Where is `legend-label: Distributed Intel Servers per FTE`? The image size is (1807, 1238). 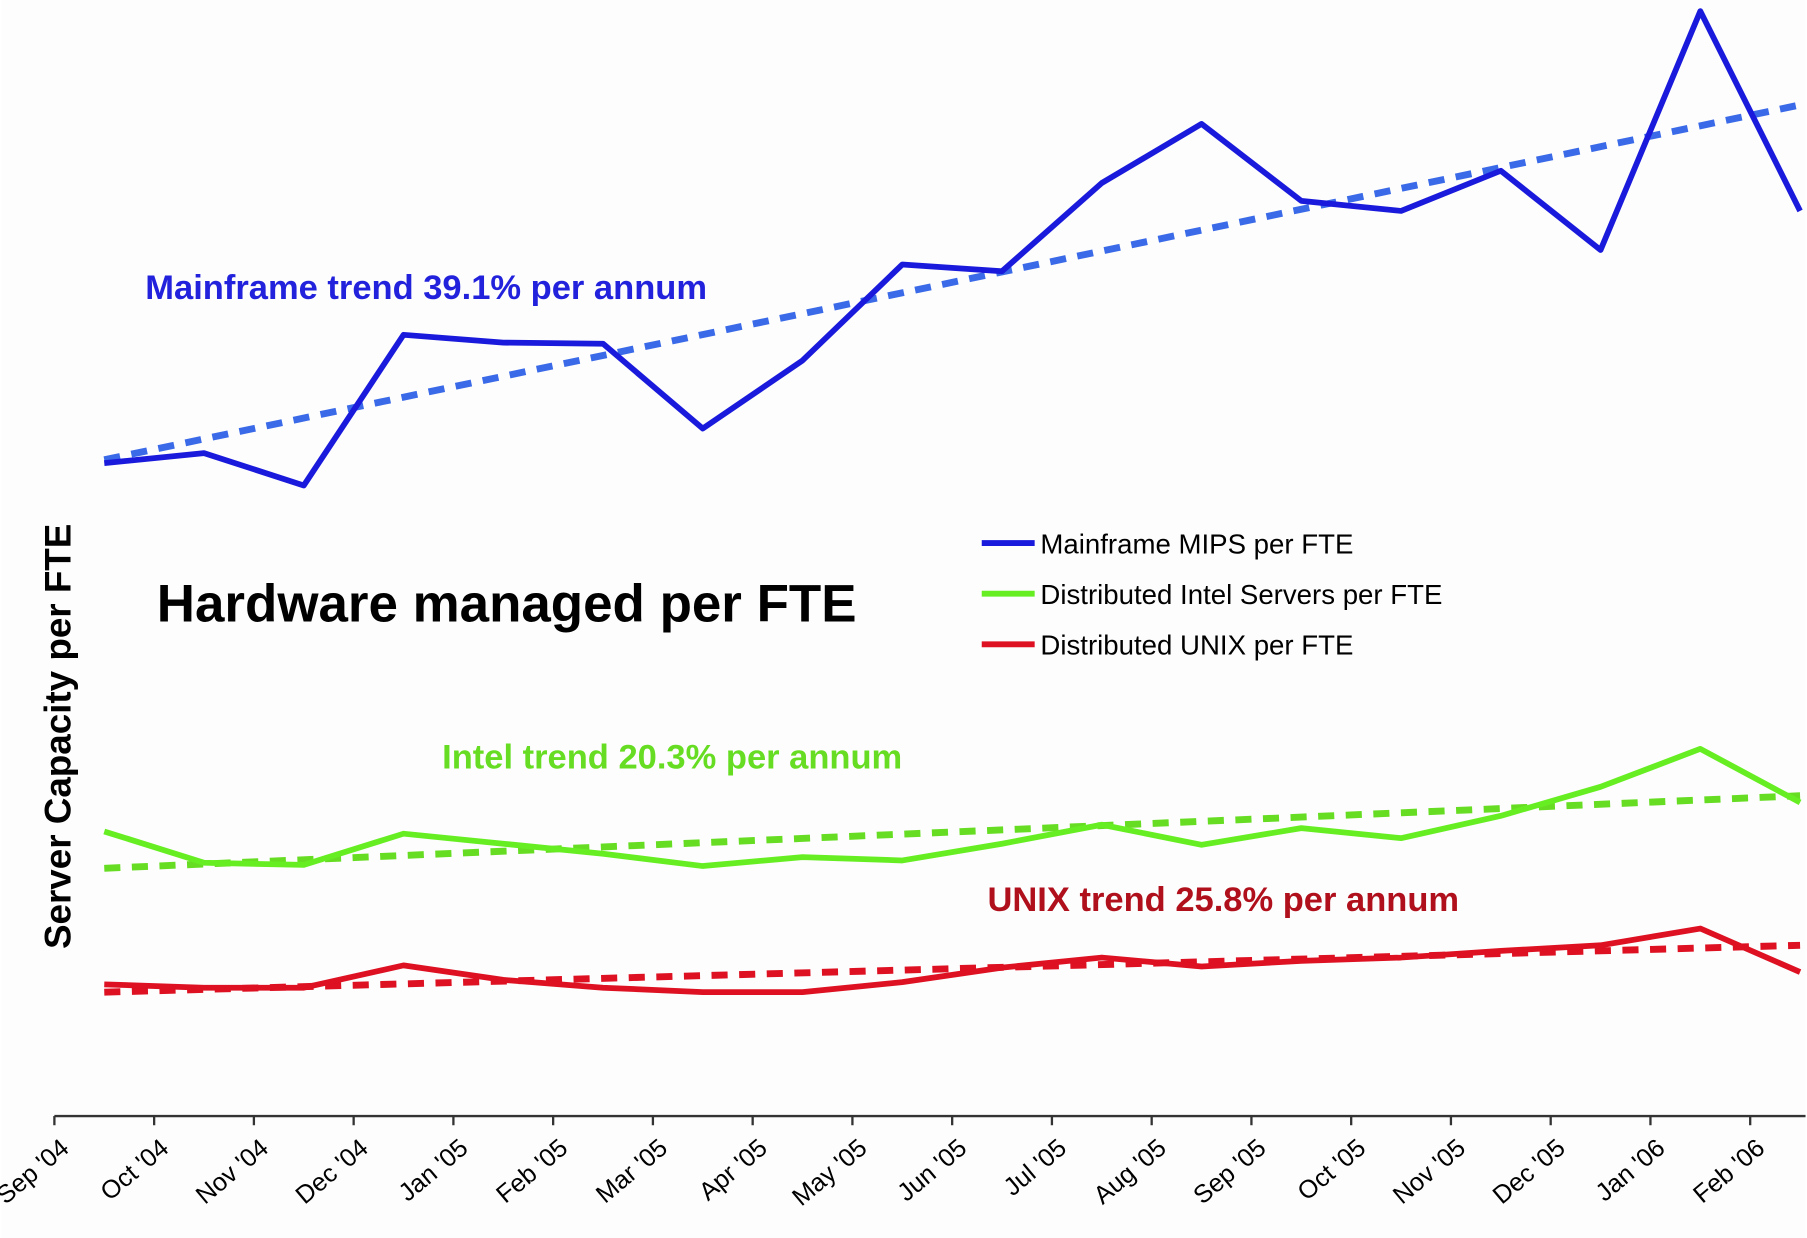
legend-label: Distributed Intel Servers per FTE is located at coordinates (1241, 594).